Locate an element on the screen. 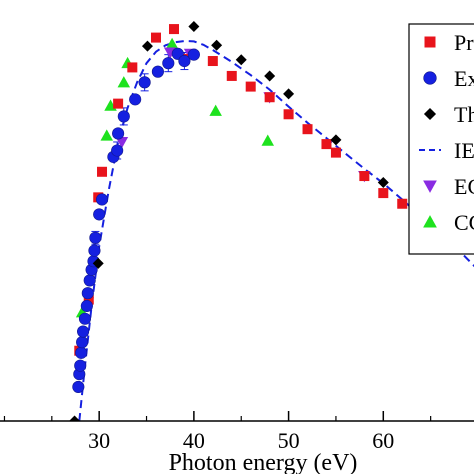 The image size is (474, 474). legend-label: Pr is located at coordinates (464, 42).